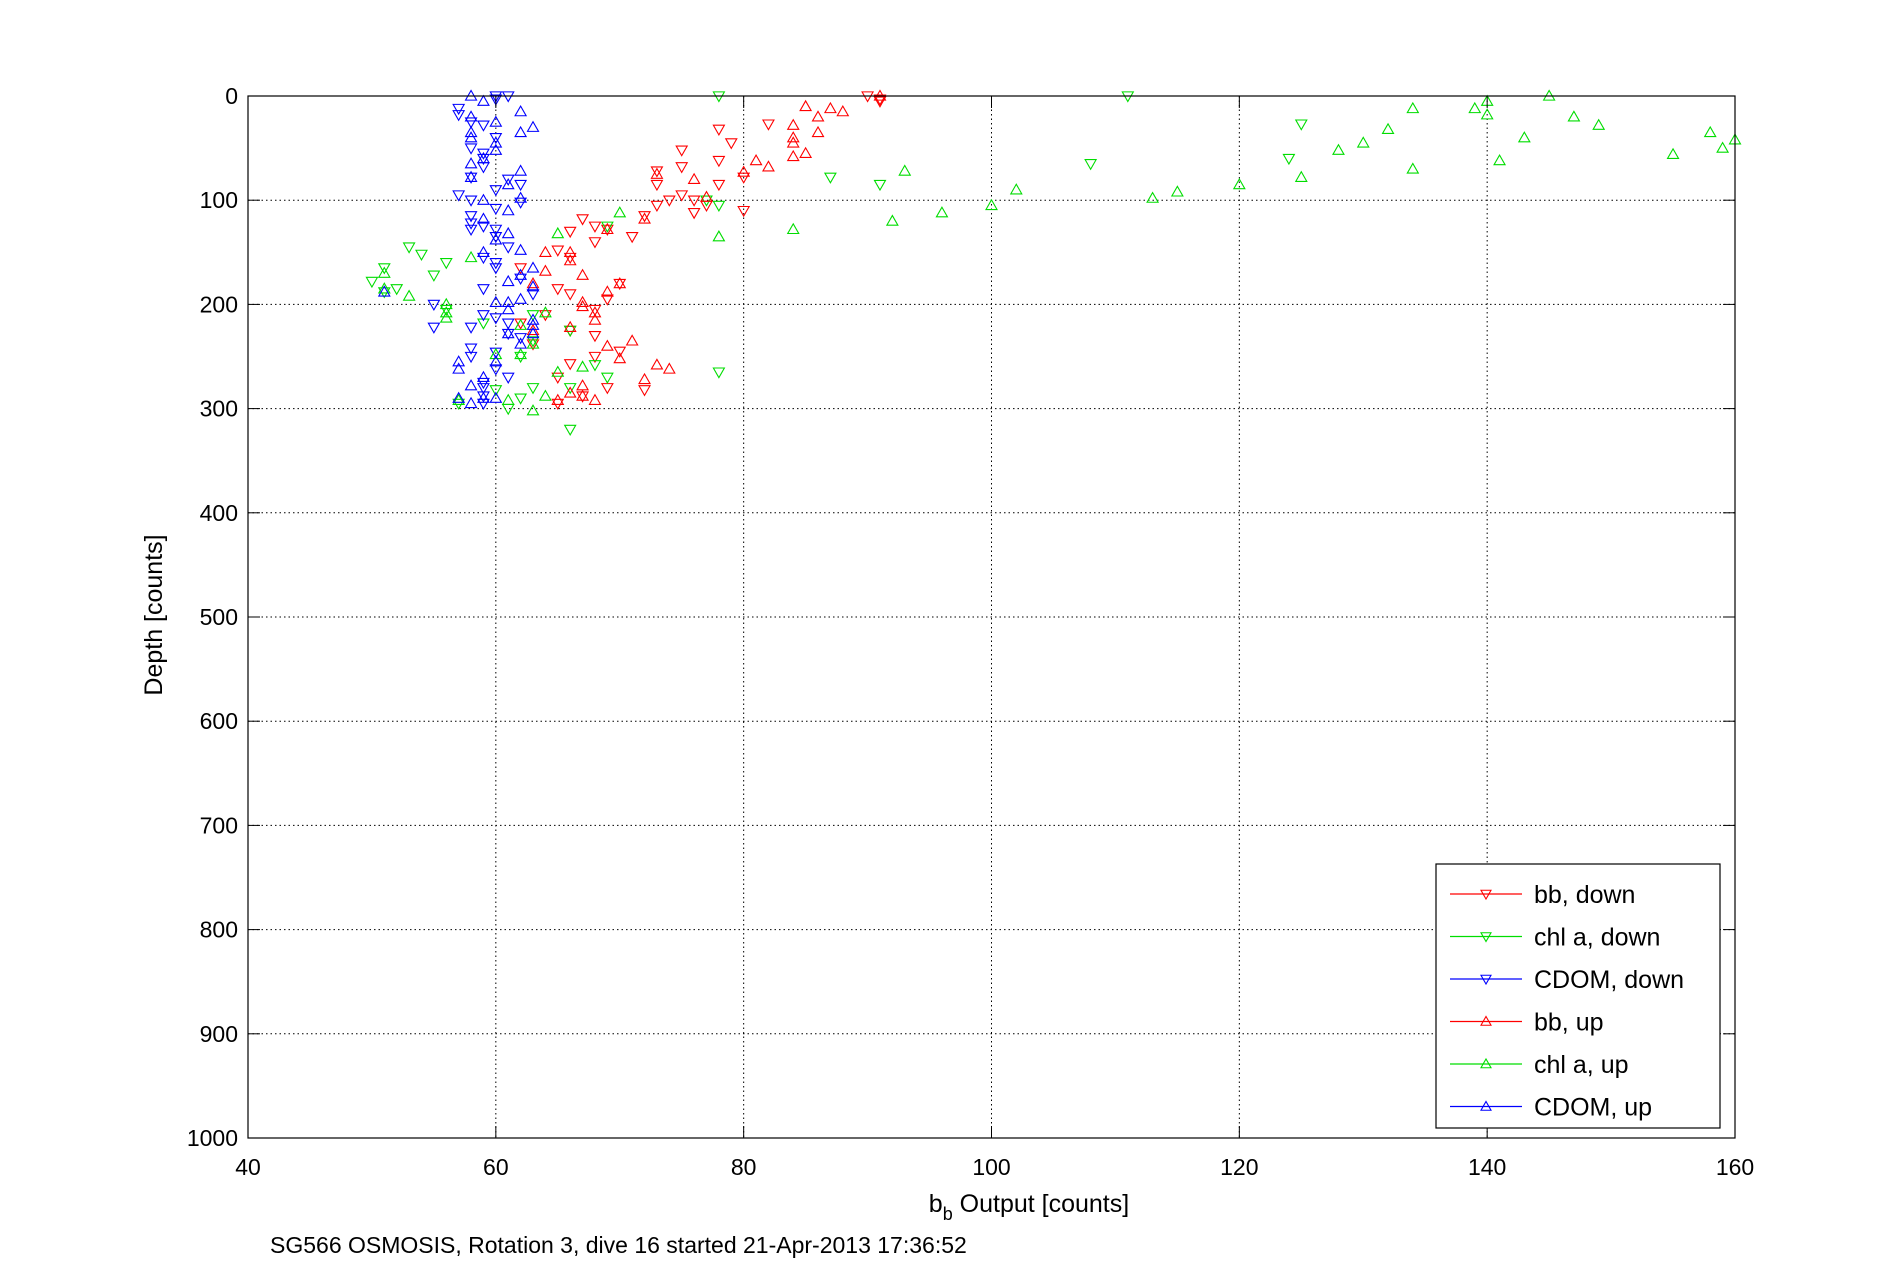 The width and height of the screenshot is (1891, 1262). Describe the element at coordinates (836, 264) in the screenshot. I see `series-chl-a-down` at that location.